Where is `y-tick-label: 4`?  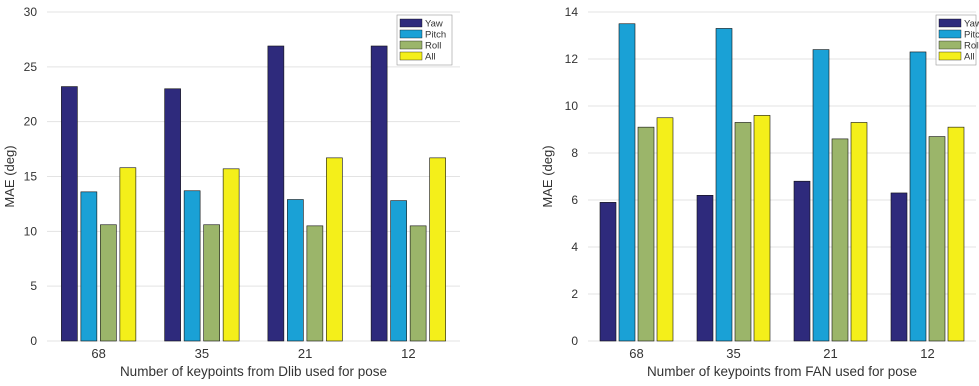 y-tick-label: 4 is located at coordinates (574, 247).